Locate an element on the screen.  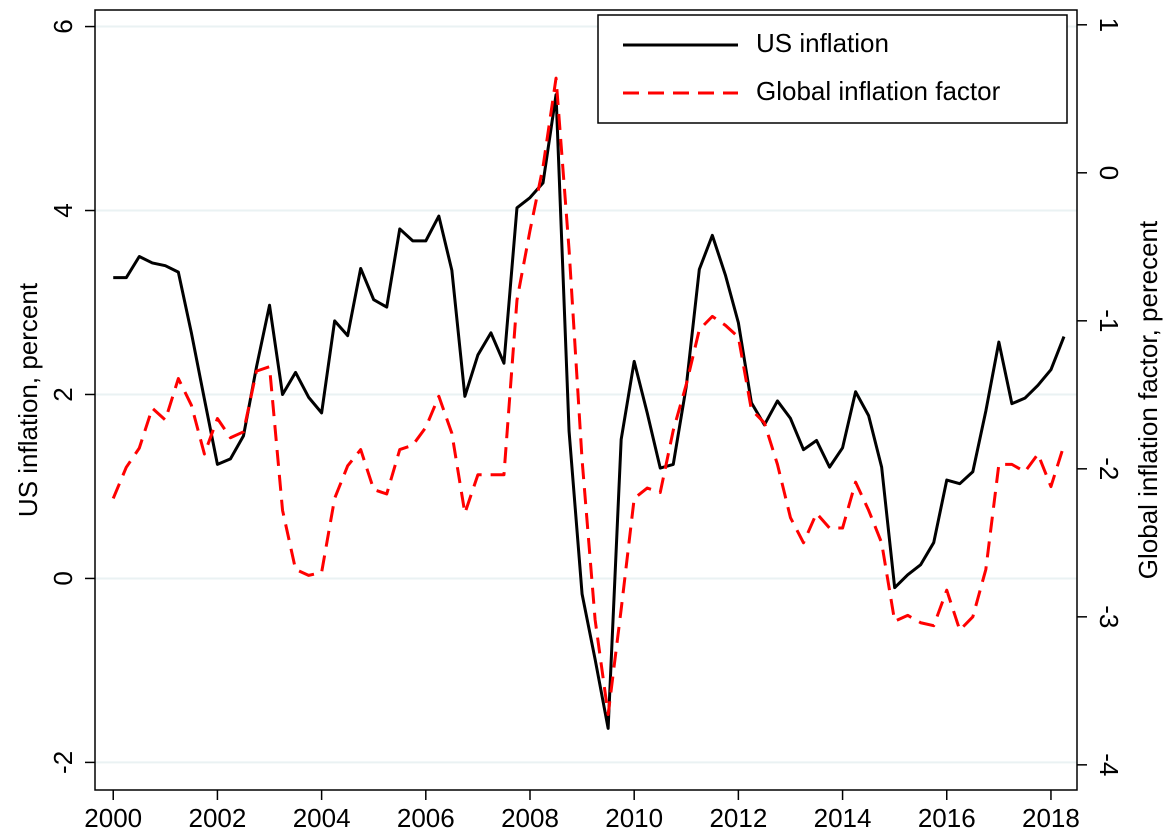
y2-tick-label: 0 is located at coordinates (1109, 173).